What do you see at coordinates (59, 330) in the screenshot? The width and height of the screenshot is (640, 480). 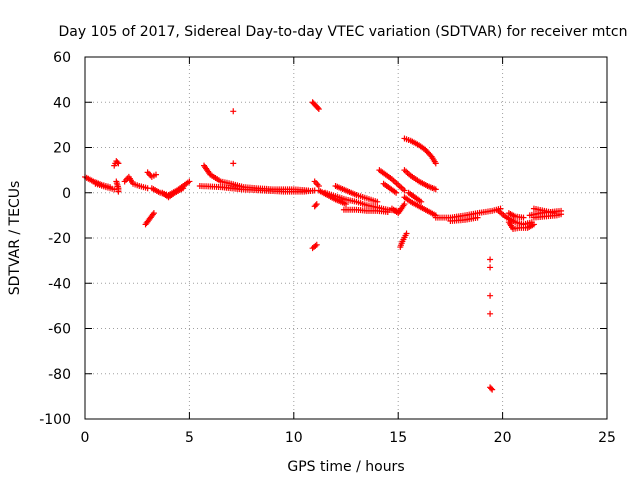 I see `y-tick-label: -60` at bounding box center [59, 330].